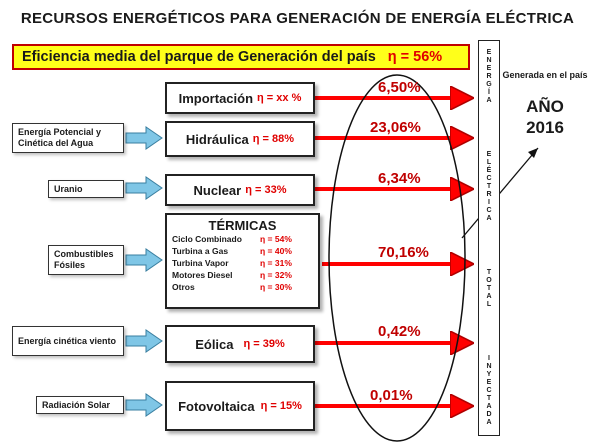 This screenshot has height=446, width=595. I want to click on termicas-row: Otros η = 30%, so click(242, 287).